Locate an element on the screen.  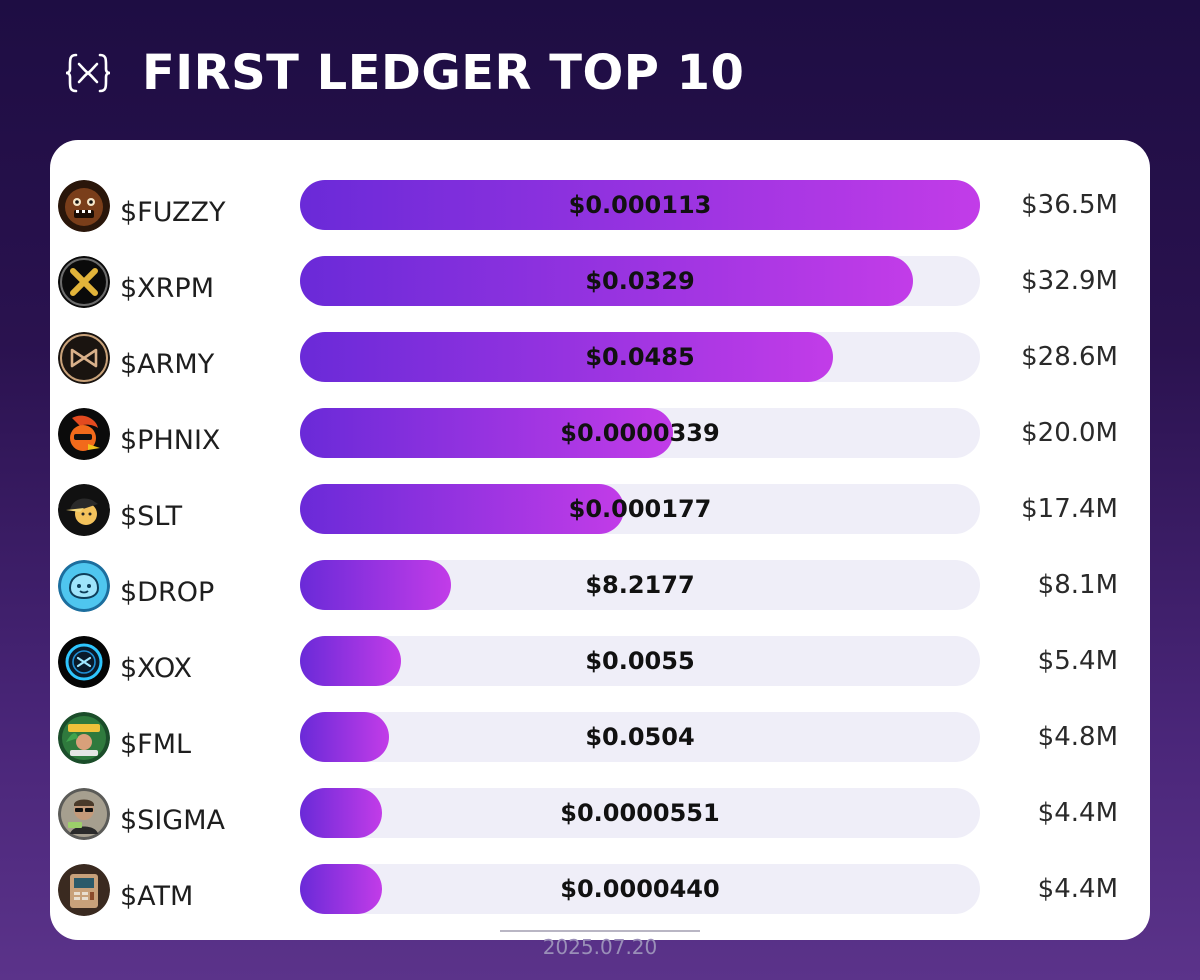
token-ticker: $SLT is located at coordinates (151, 516).